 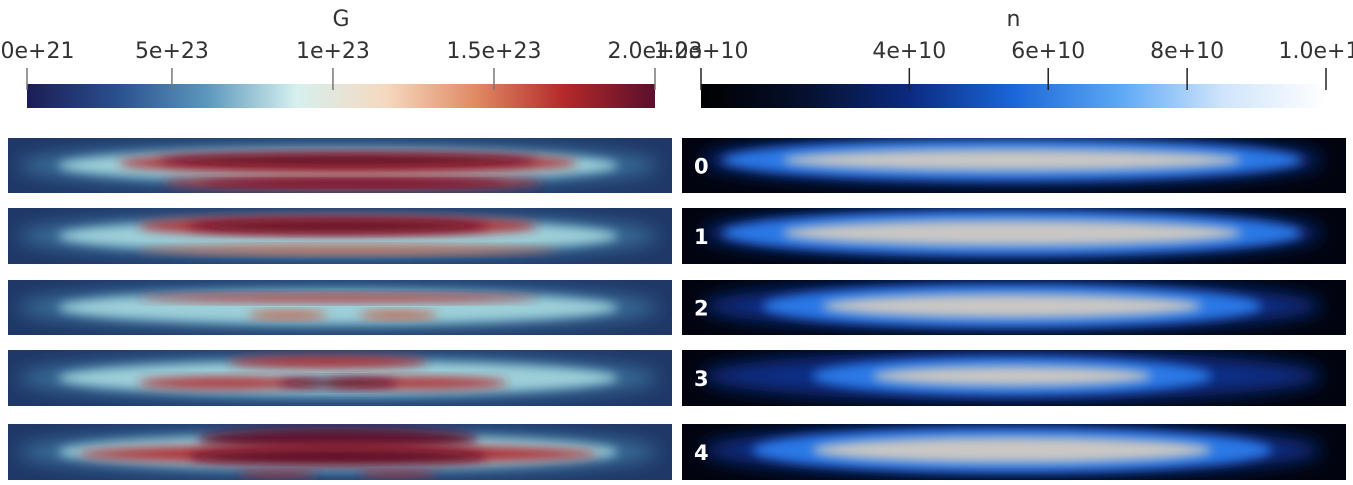 What do you see at coordinates (1316, 51) in the screenshot?
I see `tick-label: 1.0e+11` at bounding box center [1316, 51].